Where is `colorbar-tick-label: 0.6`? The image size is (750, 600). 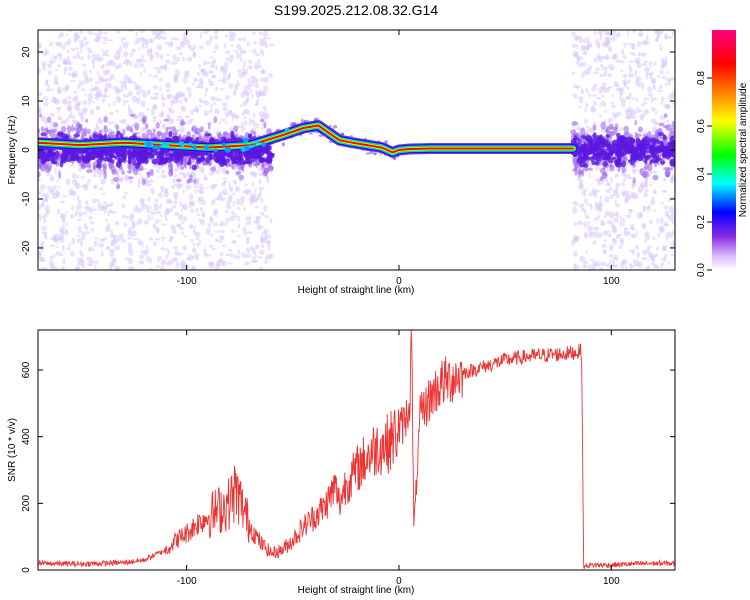
colorbar-tick-label: 0.6 is located at coordinates (701, 126).